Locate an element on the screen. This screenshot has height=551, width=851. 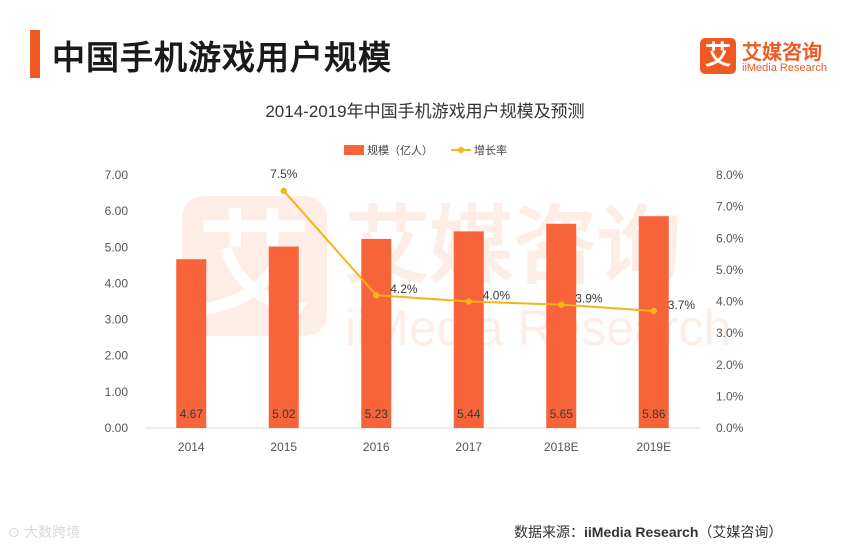
growth-value-label: 4.2% is located at coordinates (404, 289).